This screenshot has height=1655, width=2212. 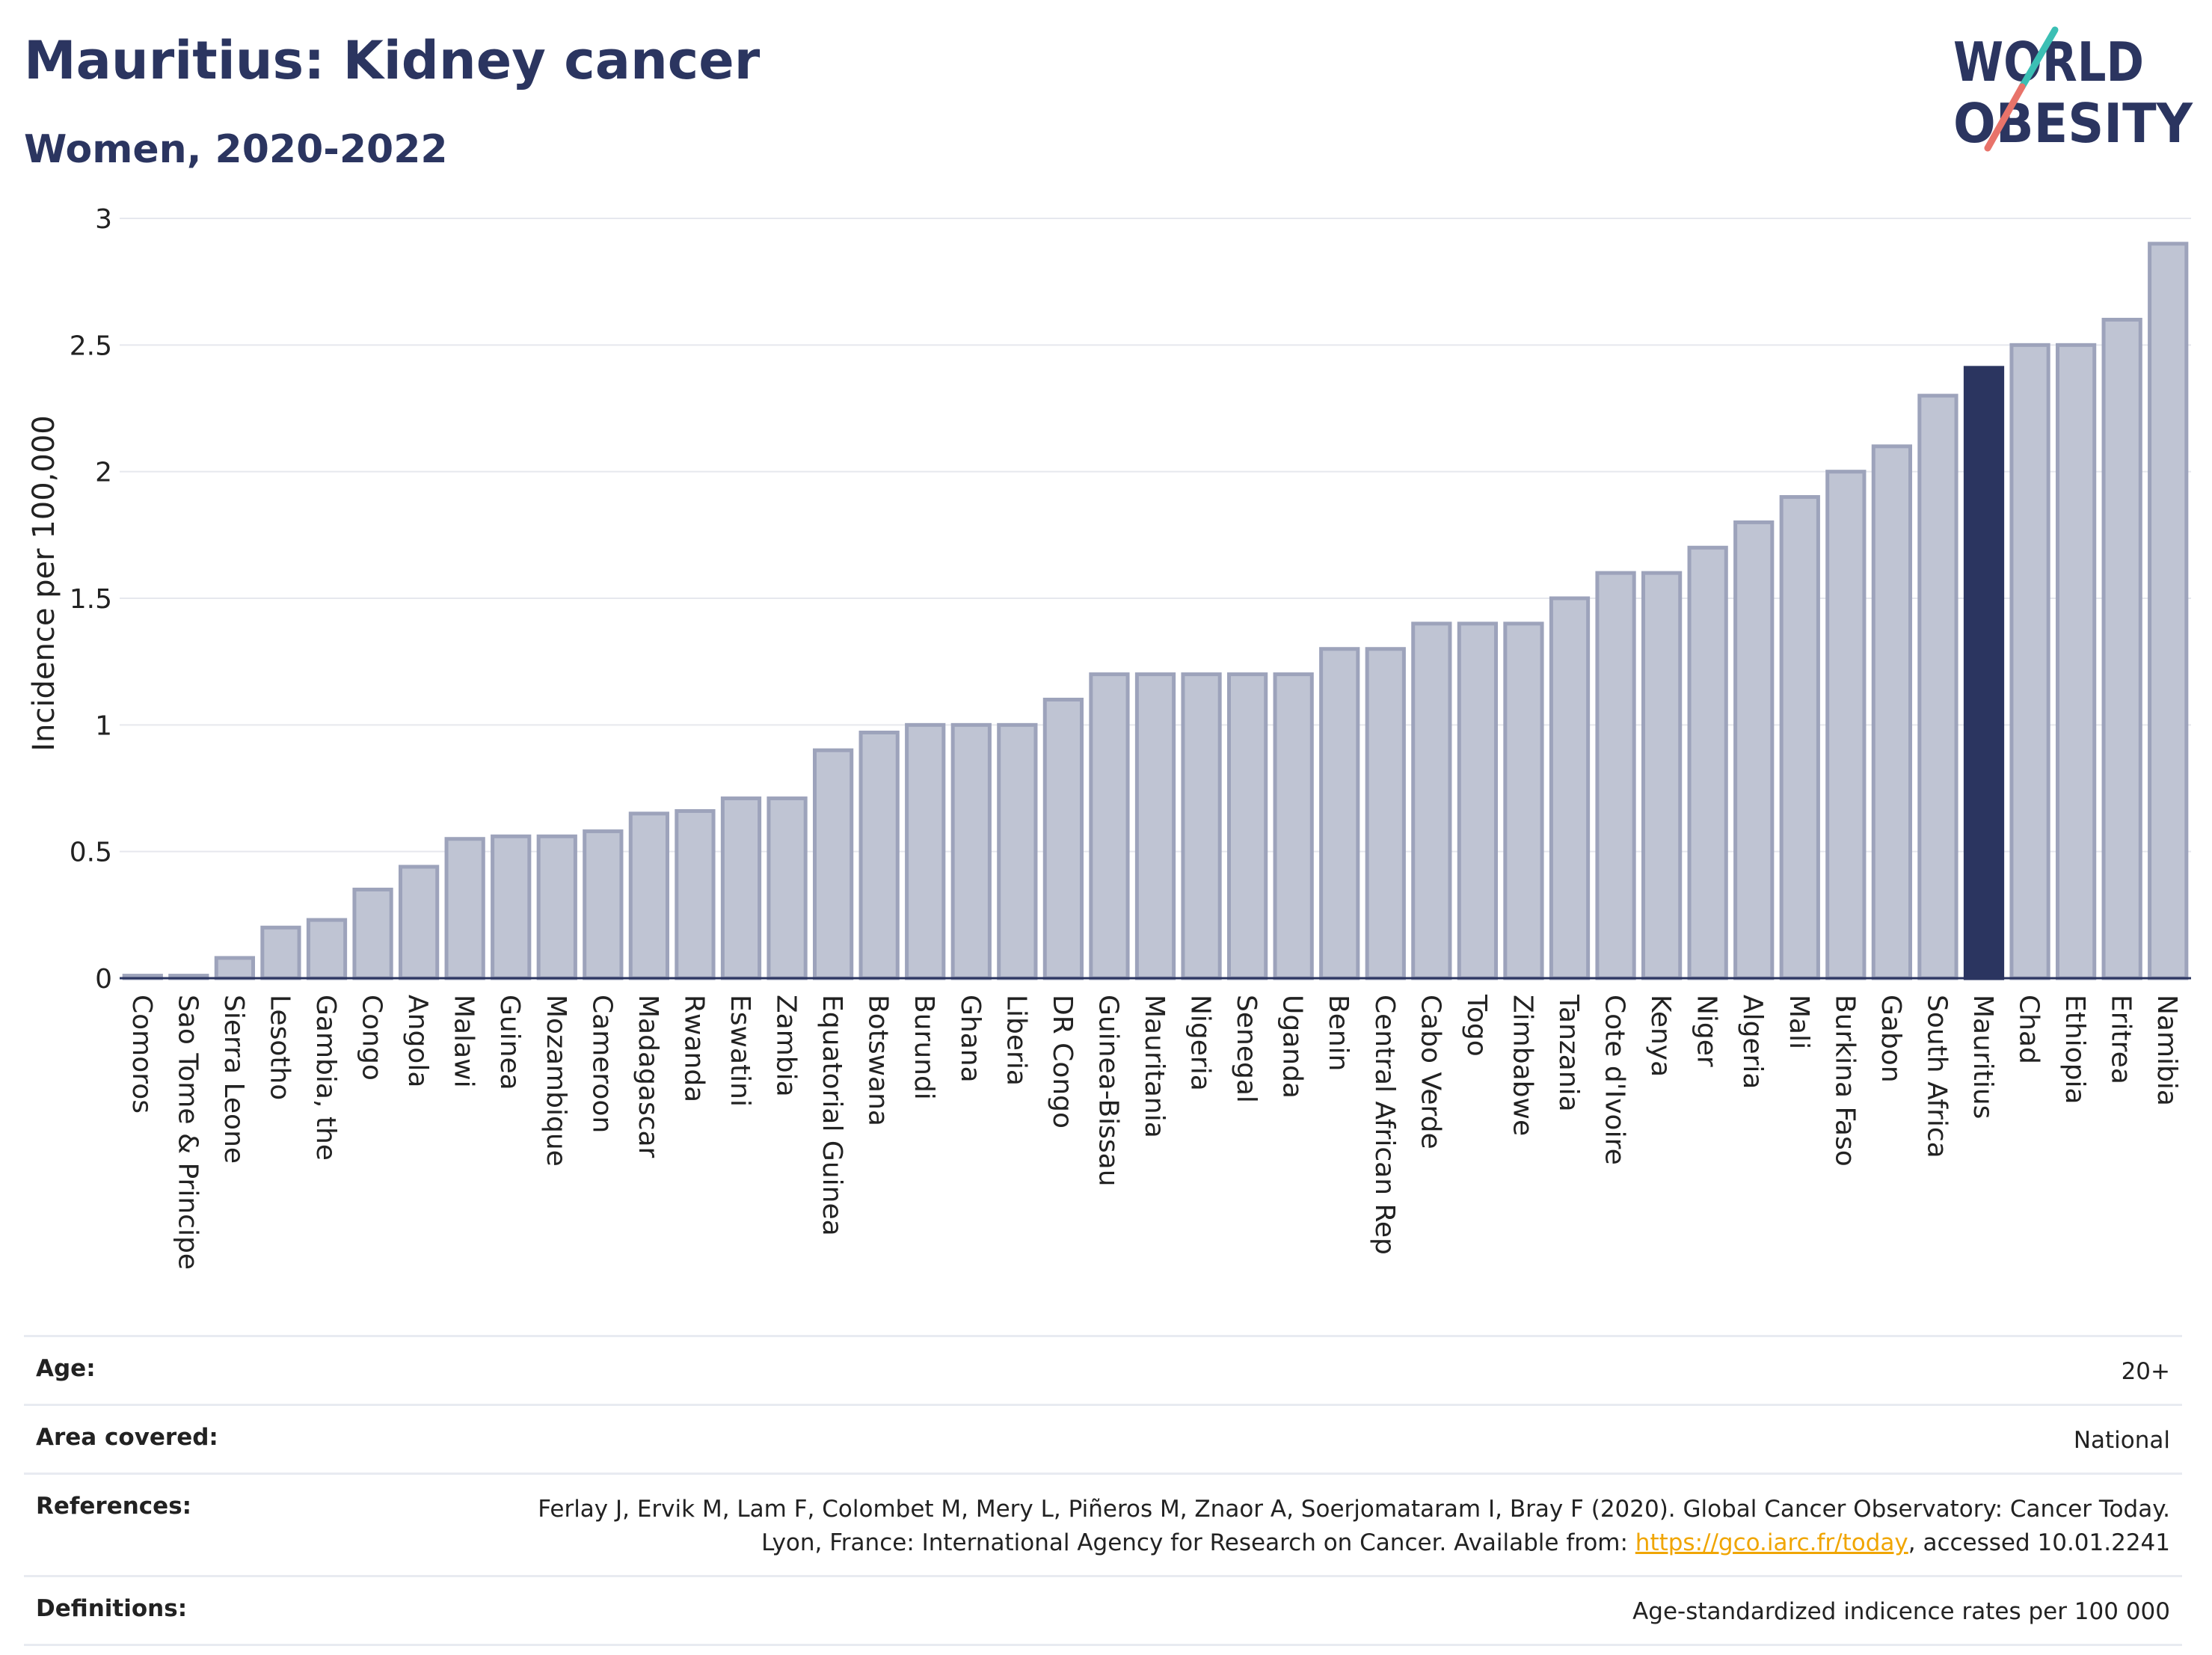 I want to click on bar-tanzania, so click(x=1570, y=788).